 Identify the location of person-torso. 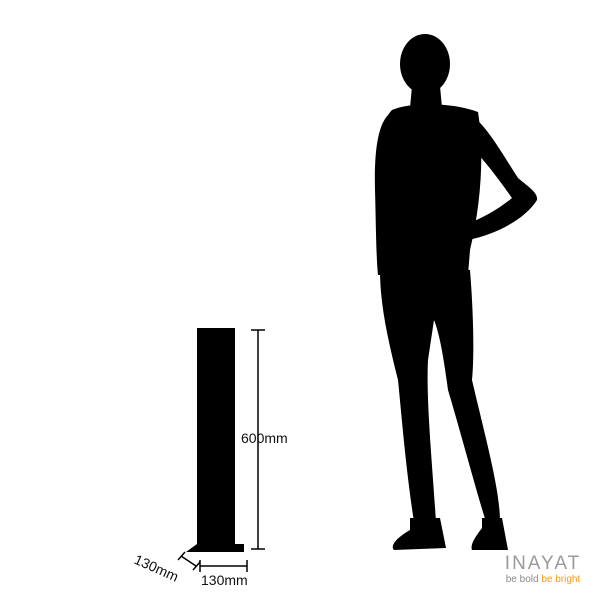
(429, 189).